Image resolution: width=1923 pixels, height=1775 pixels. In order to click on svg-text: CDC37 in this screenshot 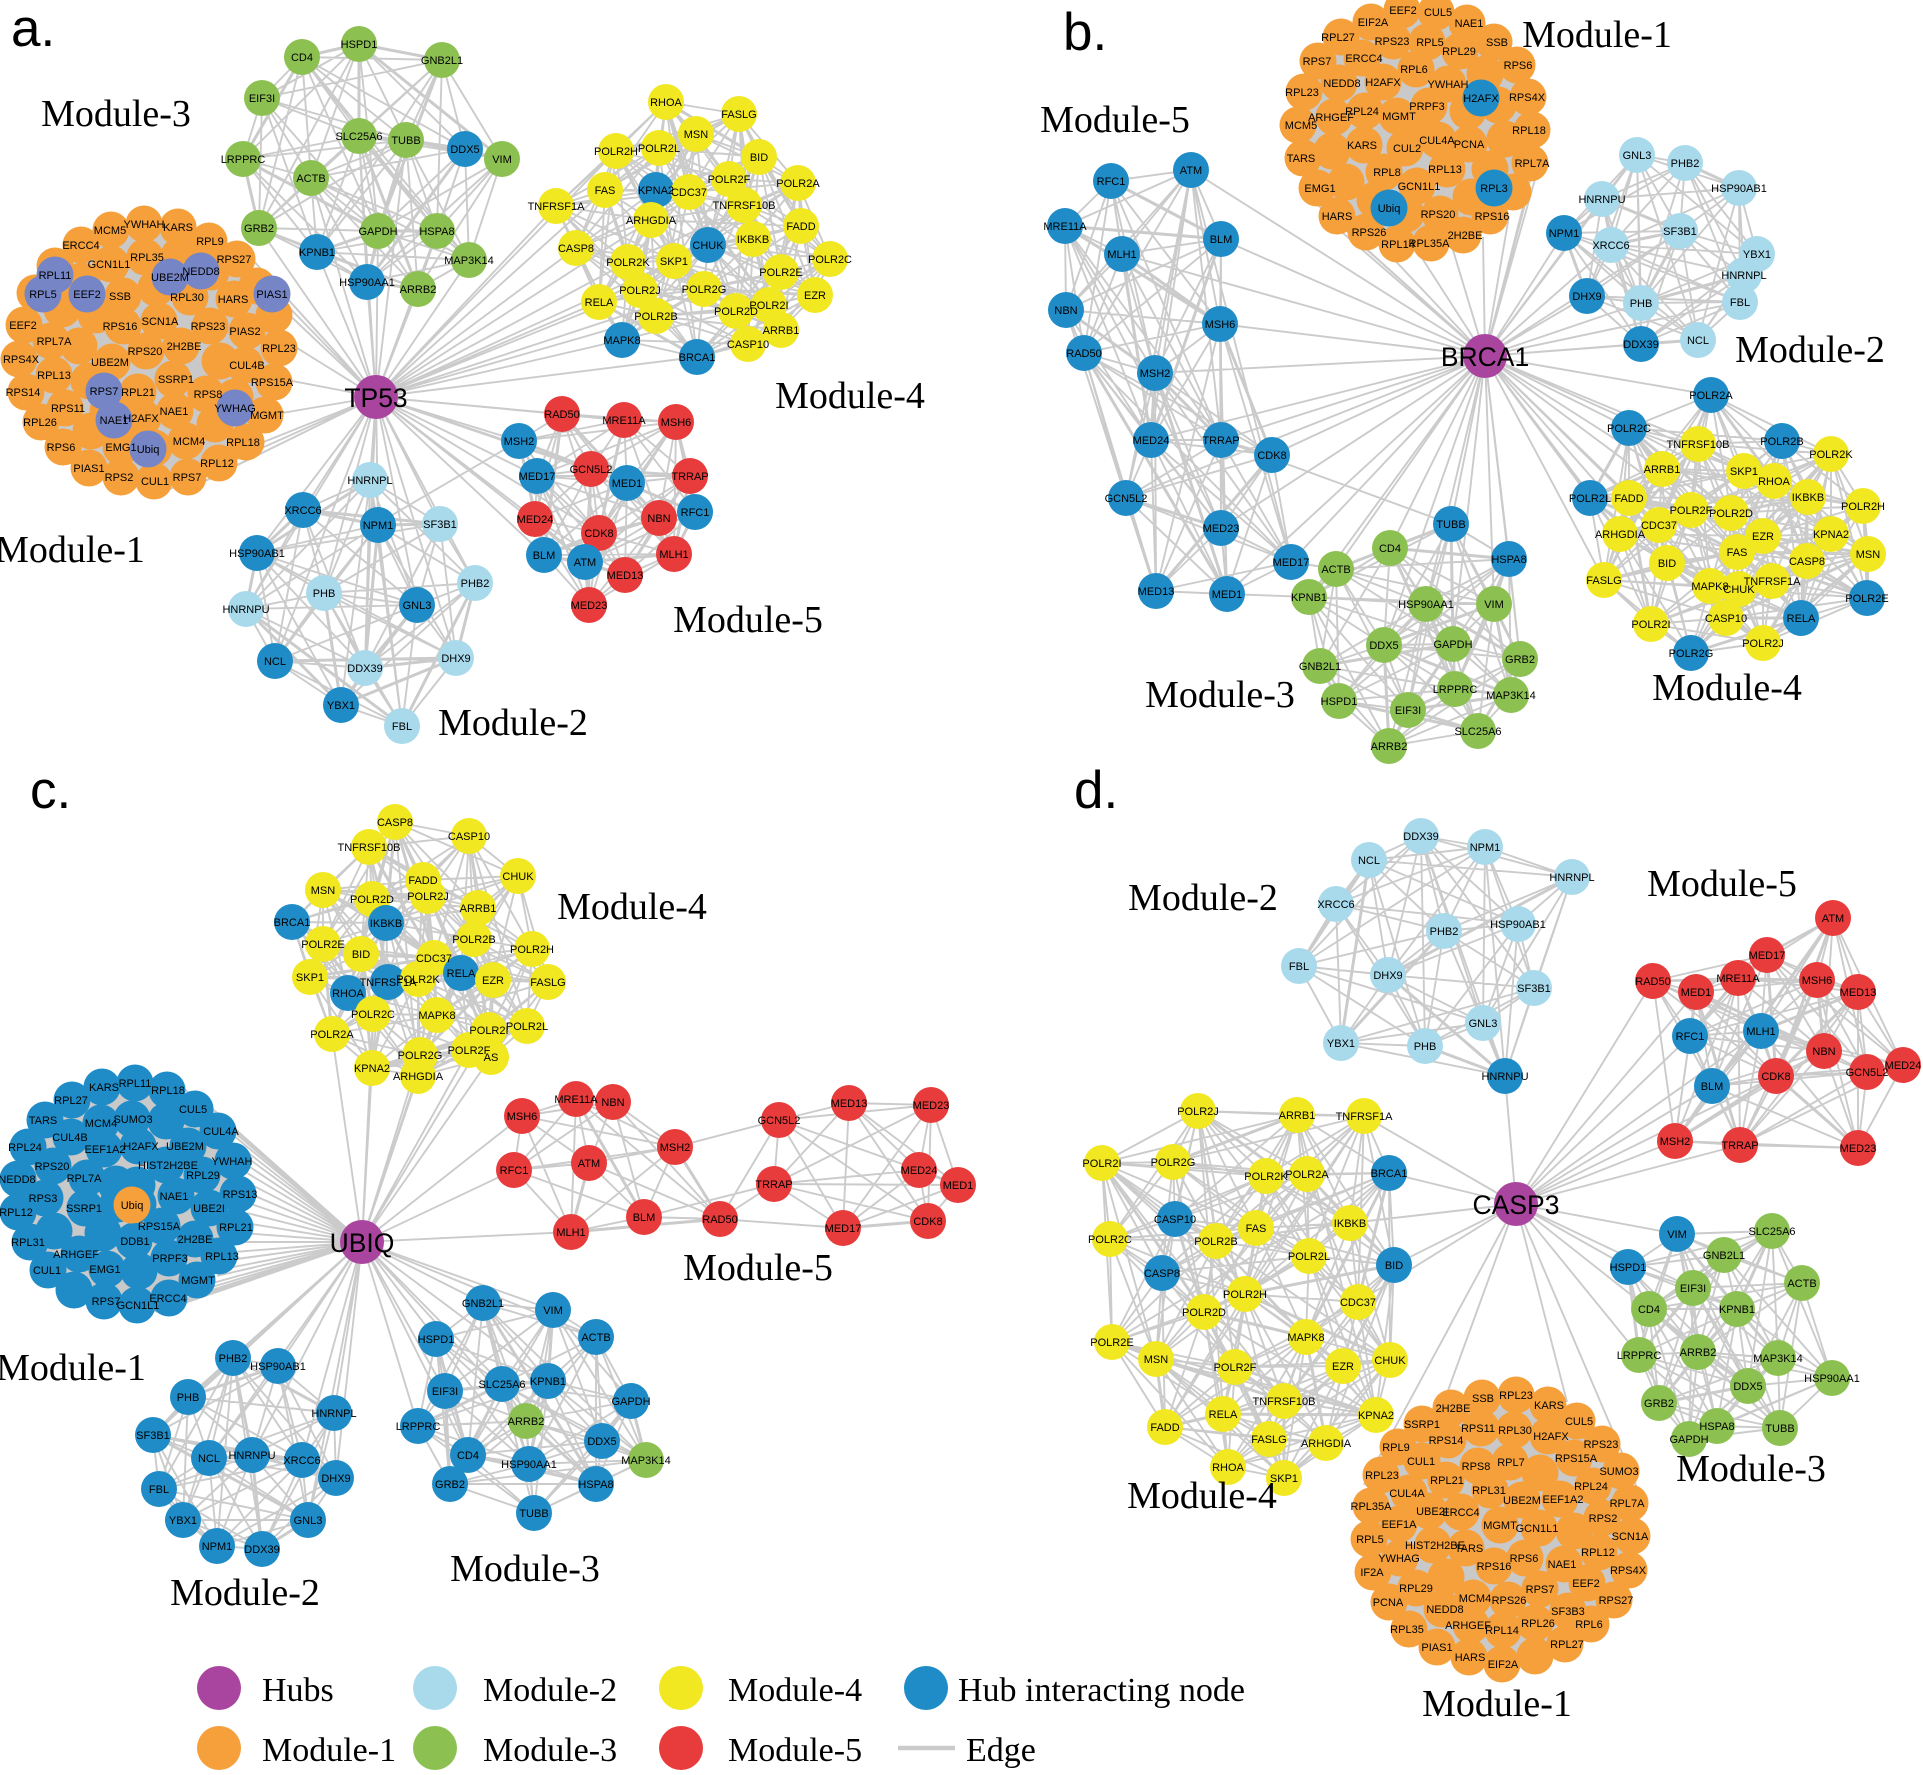, I will do `click(689, 193)`.